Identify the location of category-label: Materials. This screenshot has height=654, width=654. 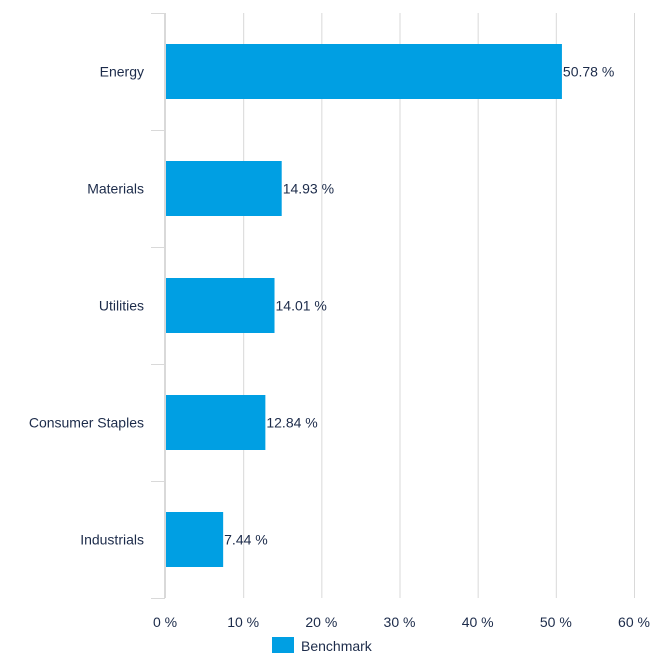
(115, 189).